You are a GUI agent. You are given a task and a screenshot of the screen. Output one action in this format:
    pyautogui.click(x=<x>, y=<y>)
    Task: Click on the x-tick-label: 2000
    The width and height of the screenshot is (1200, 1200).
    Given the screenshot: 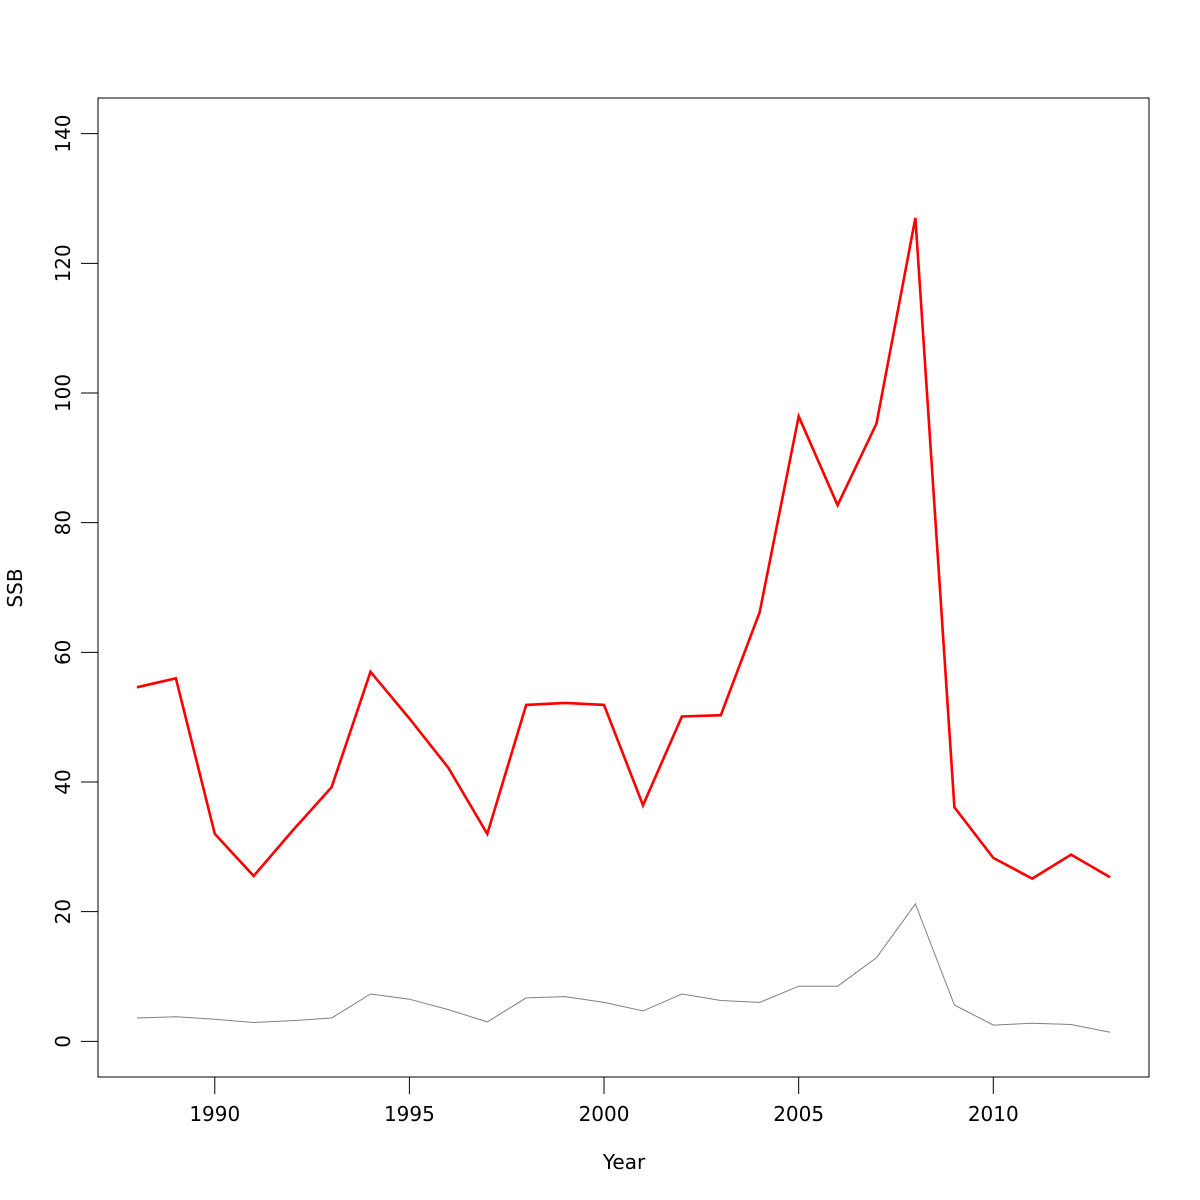 What is the action you would take?
    pyautogui.click(x=604, y=1114)
    